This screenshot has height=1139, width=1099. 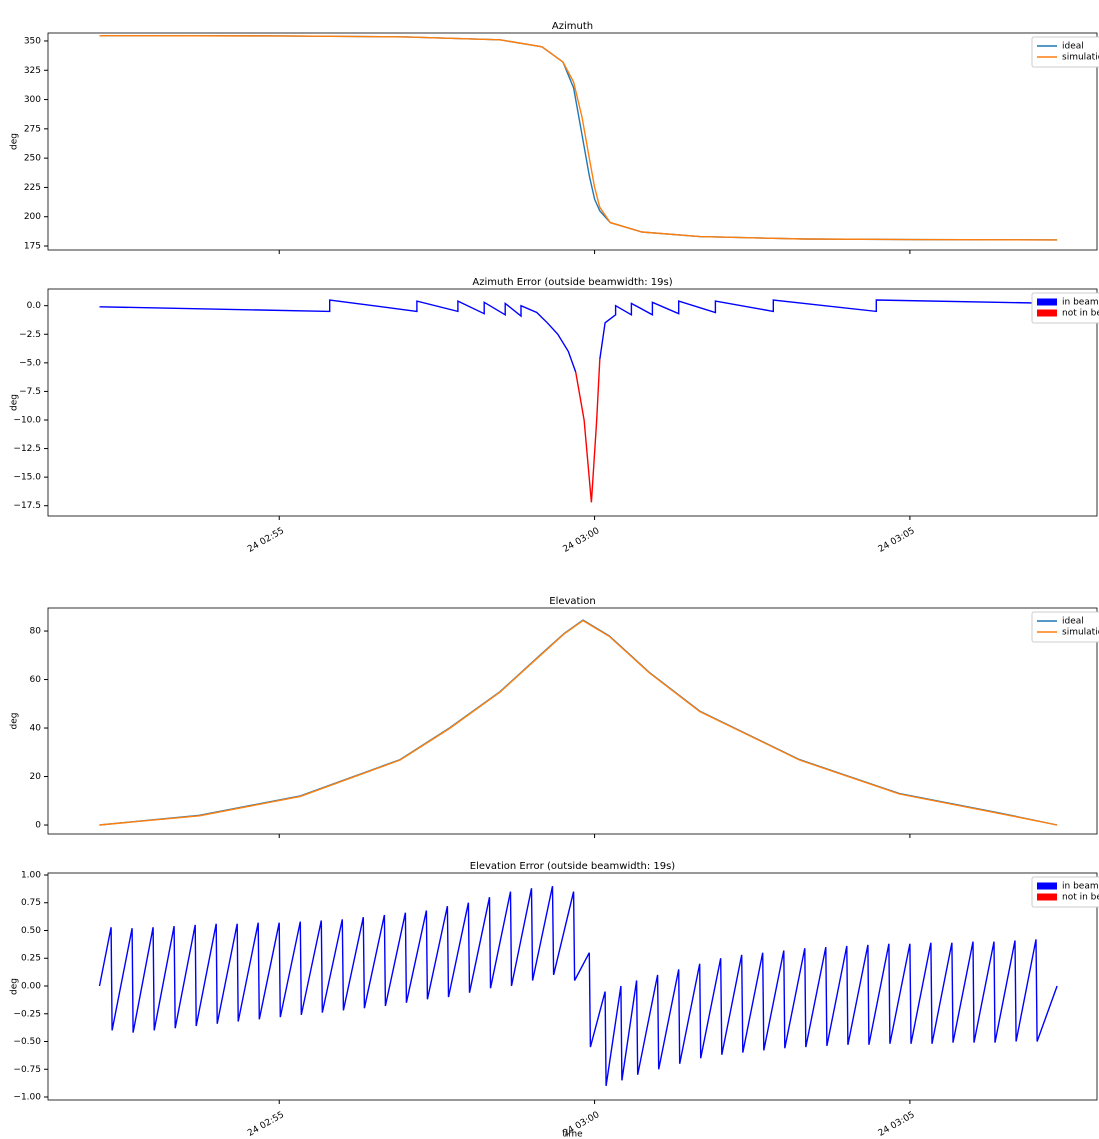 What do you see at coordinates (572, 601) in the screenshot?
I see `chart-title: Elevation` at bounding box center [572, 601].